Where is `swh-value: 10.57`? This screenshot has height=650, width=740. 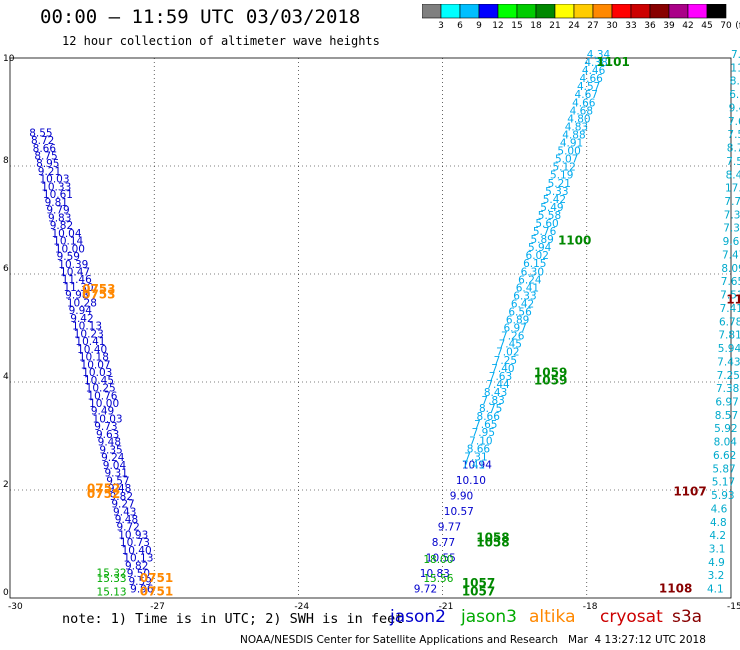
swh-value: 10.57 is located at coordinates (459, 512).